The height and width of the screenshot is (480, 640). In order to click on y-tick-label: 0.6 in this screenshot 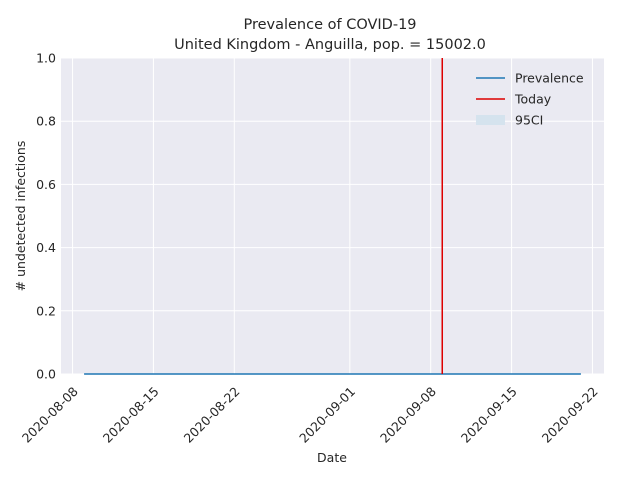, I will do `click(46, 184)`.